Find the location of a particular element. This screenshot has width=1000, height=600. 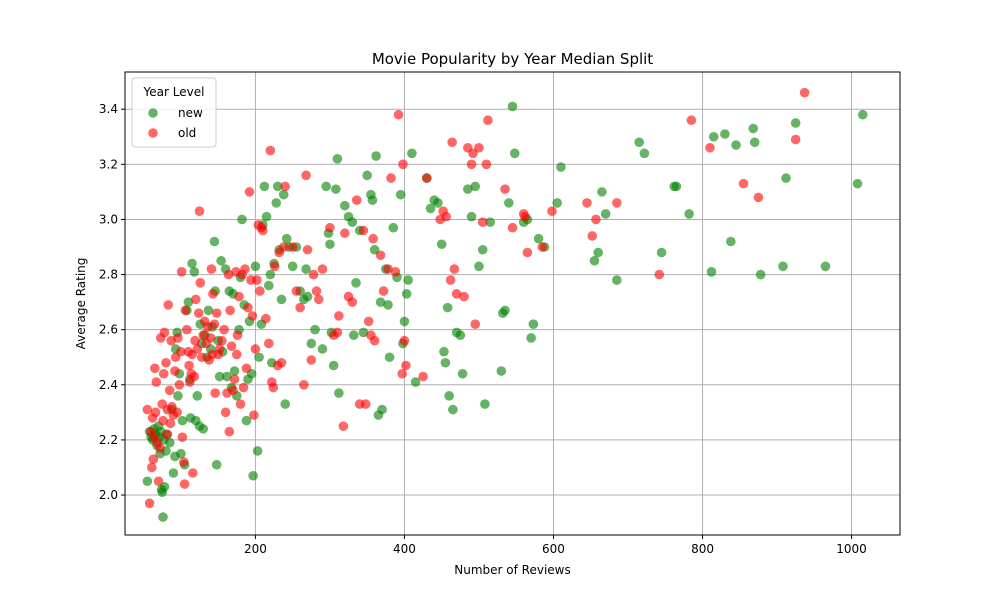

legend-label-old: old is located at coordinates (187, 133).